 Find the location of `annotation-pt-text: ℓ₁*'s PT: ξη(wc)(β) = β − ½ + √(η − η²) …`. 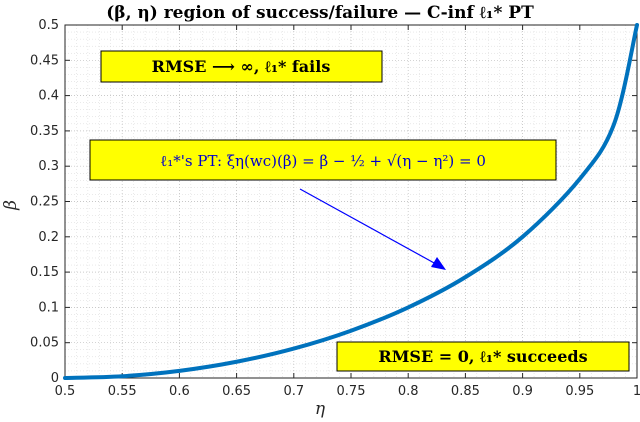

annotation-pt-text: ℓ₁*'s PT: ξη(wc)(β) = β − ½ + √(η − η²) … is located at coordinates (323, 161).